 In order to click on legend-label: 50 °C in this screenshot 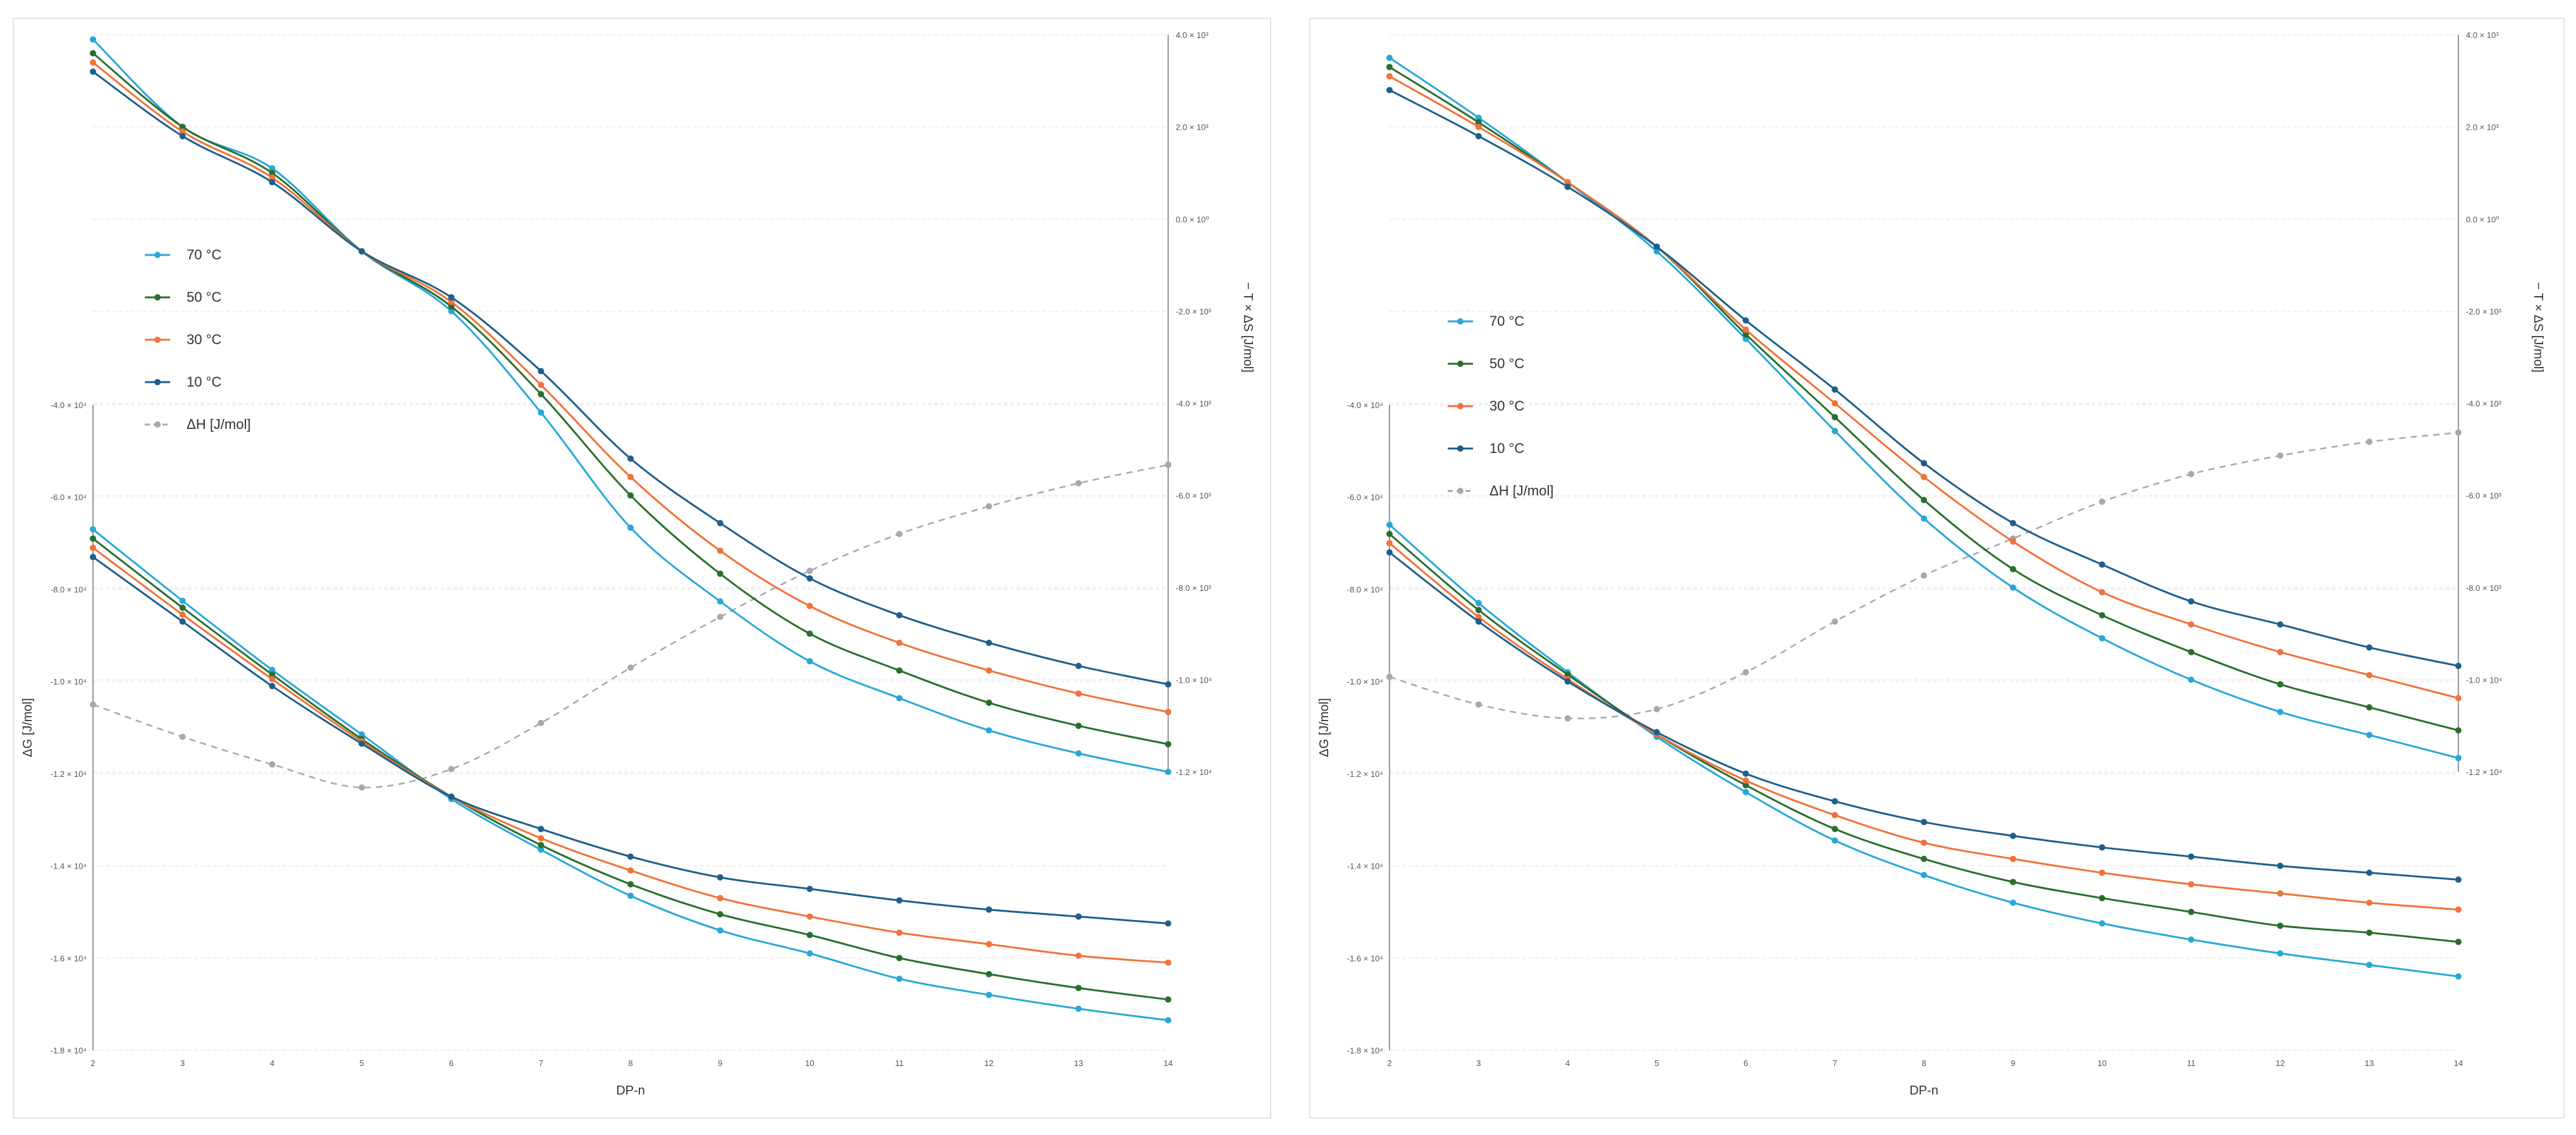, I will do `click(1506, 363)`.